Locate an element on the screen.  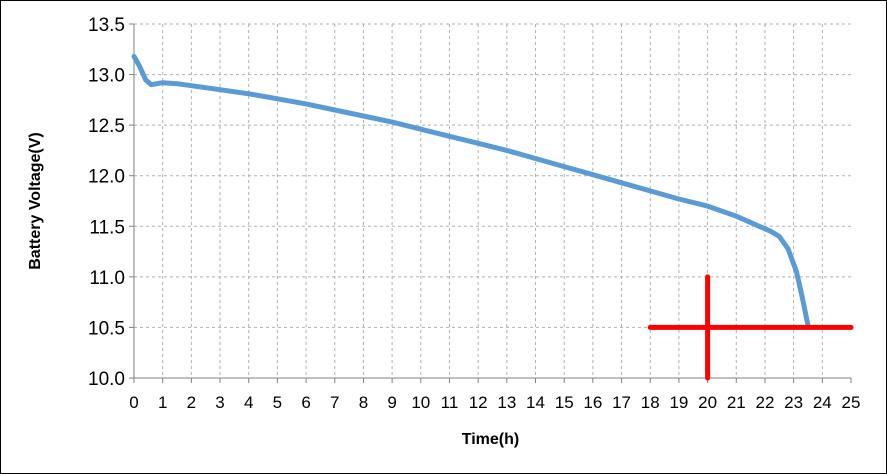
x-tick-label: 22 is located at coordinates (764, 402).